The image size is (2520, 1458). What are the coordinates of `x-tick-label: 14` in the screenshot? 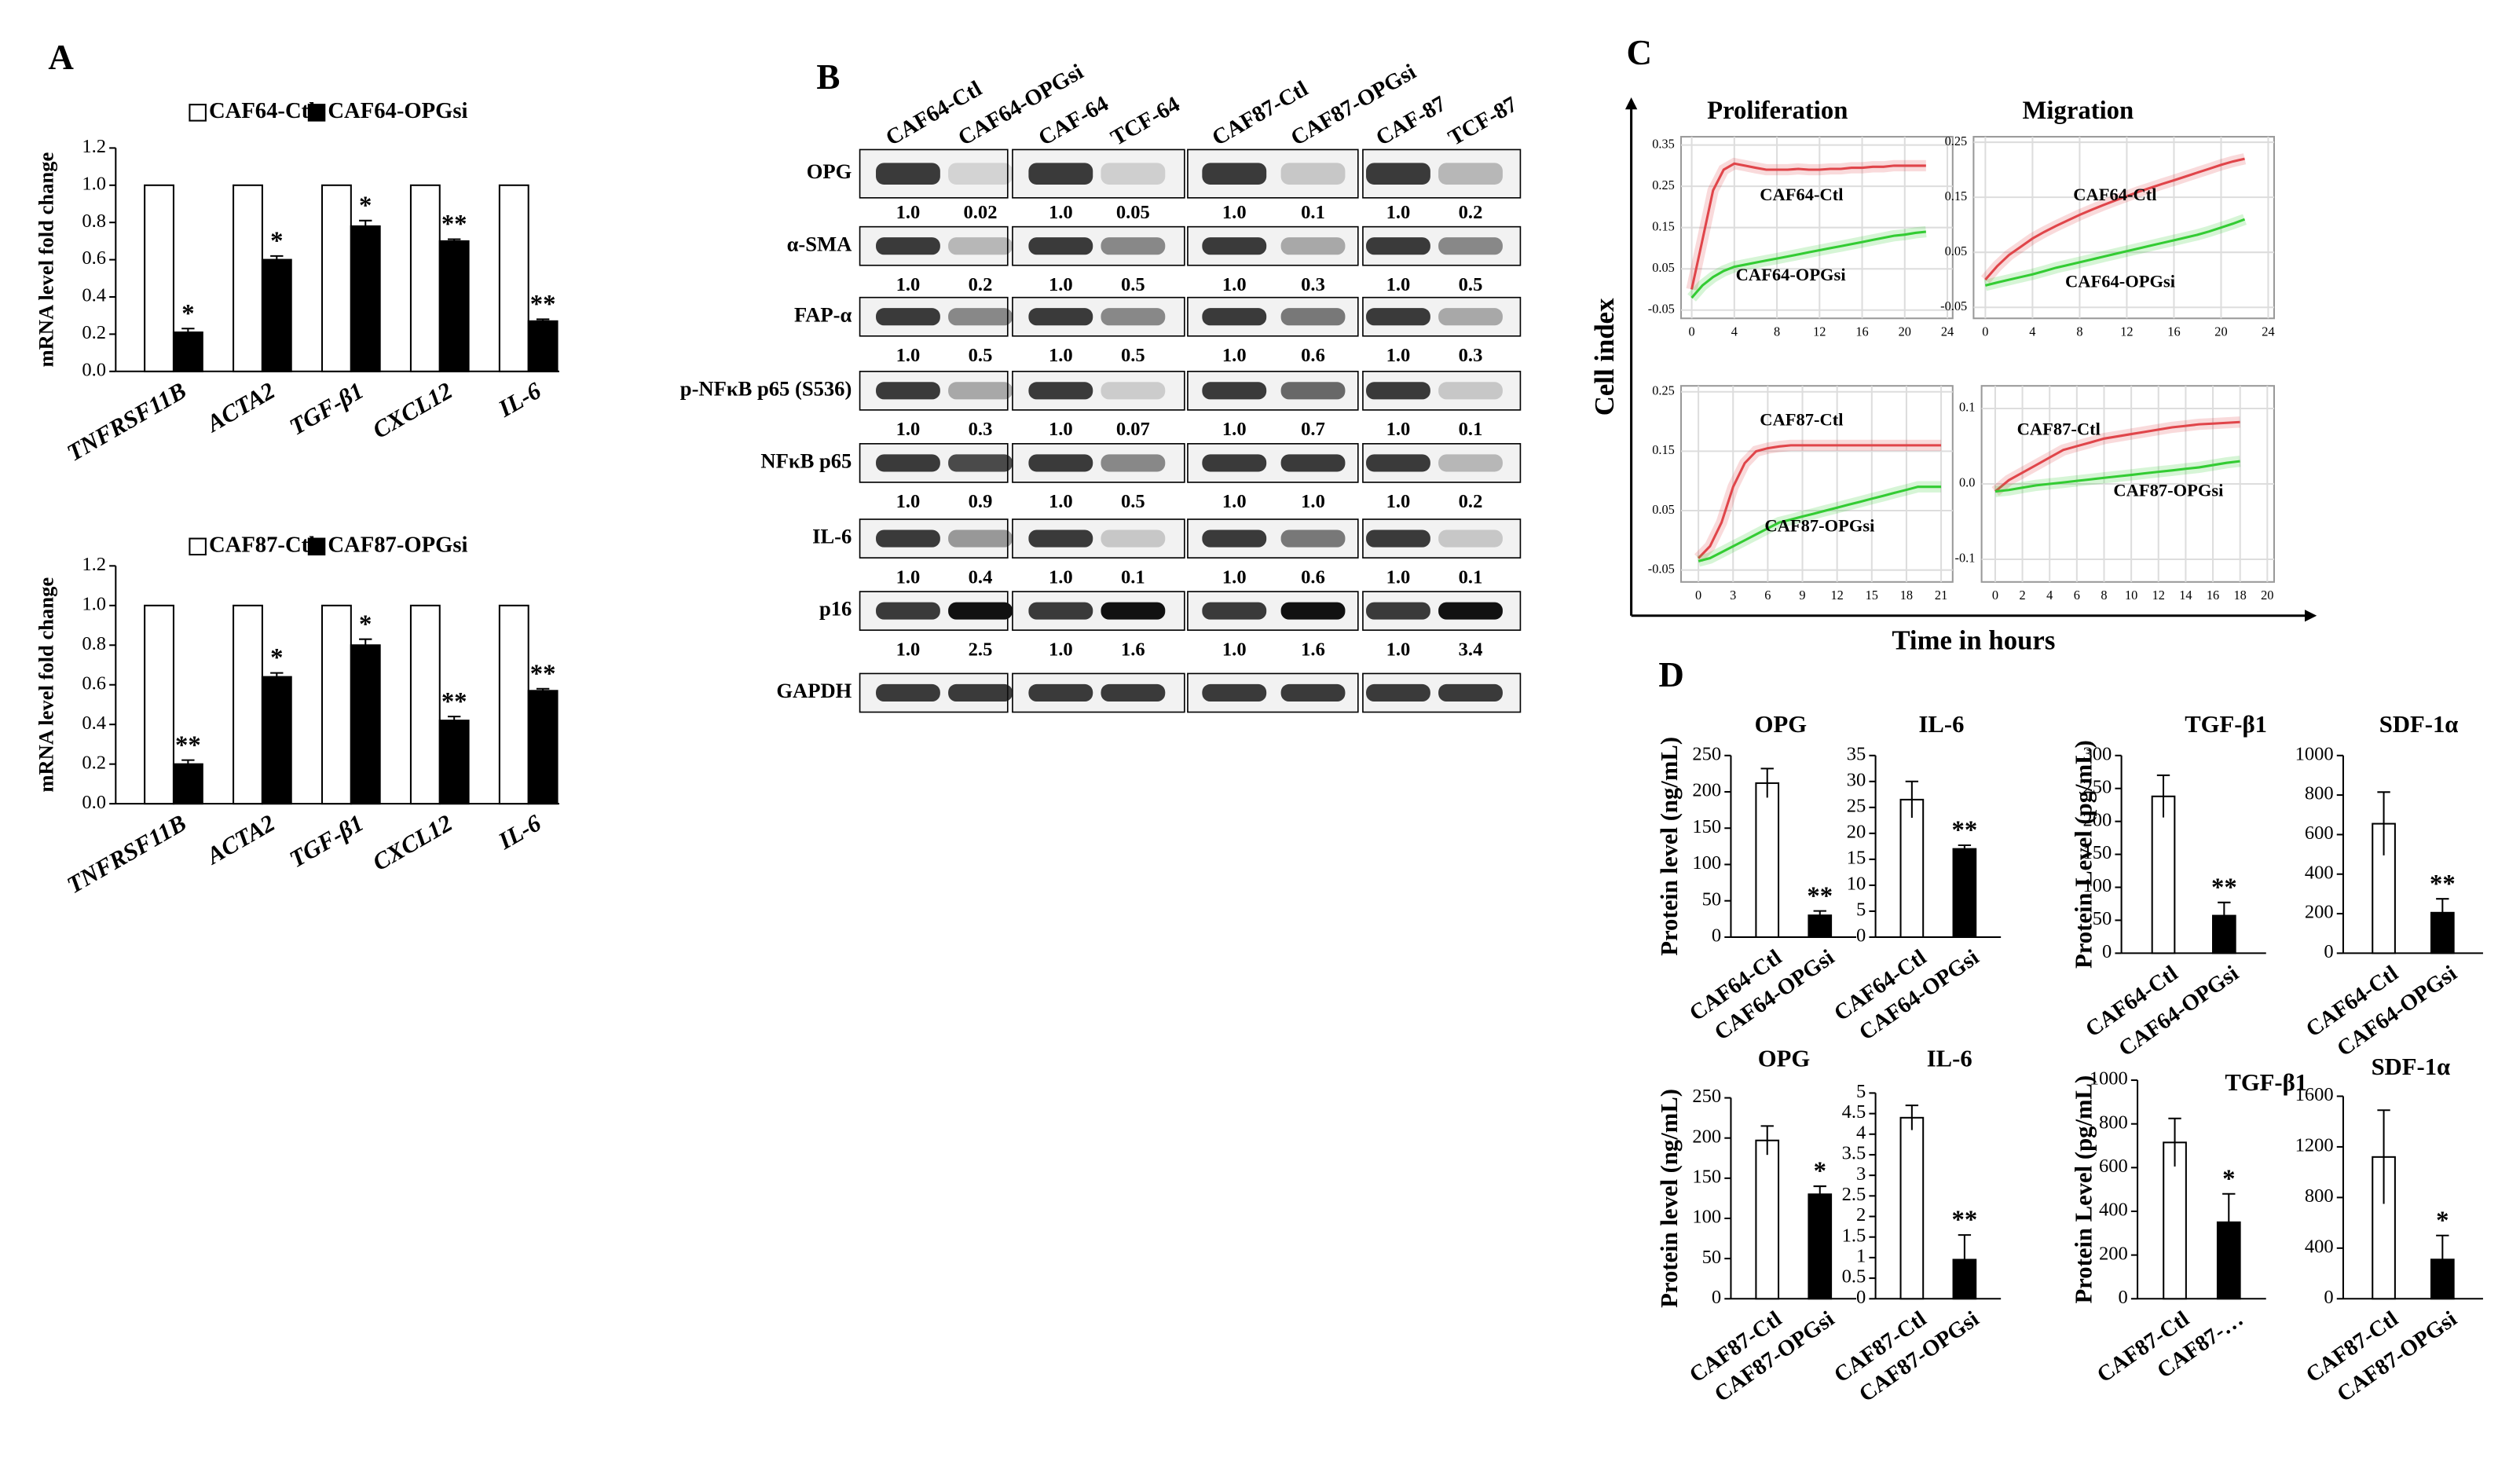 It's located at (2185, 595).